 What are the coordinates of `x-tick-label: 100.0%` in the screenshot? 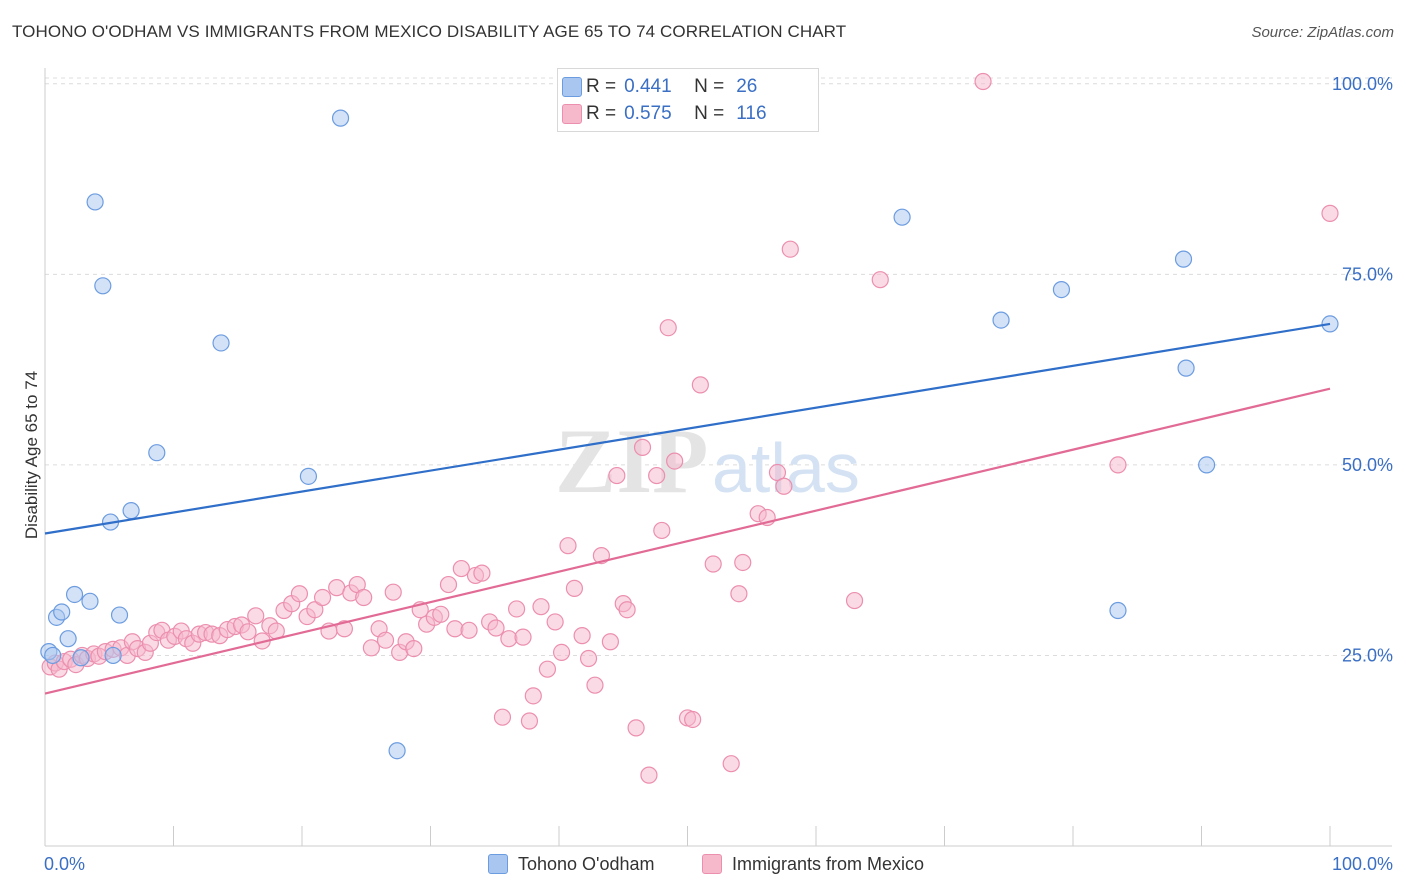 It's located at (1362, 864).